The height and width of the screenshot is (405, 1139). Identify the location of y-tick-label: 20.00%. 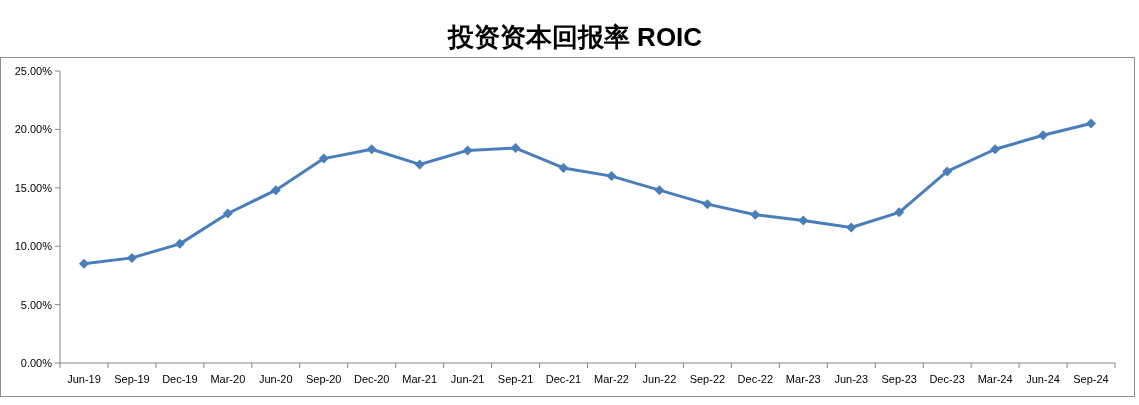
(33, 129).